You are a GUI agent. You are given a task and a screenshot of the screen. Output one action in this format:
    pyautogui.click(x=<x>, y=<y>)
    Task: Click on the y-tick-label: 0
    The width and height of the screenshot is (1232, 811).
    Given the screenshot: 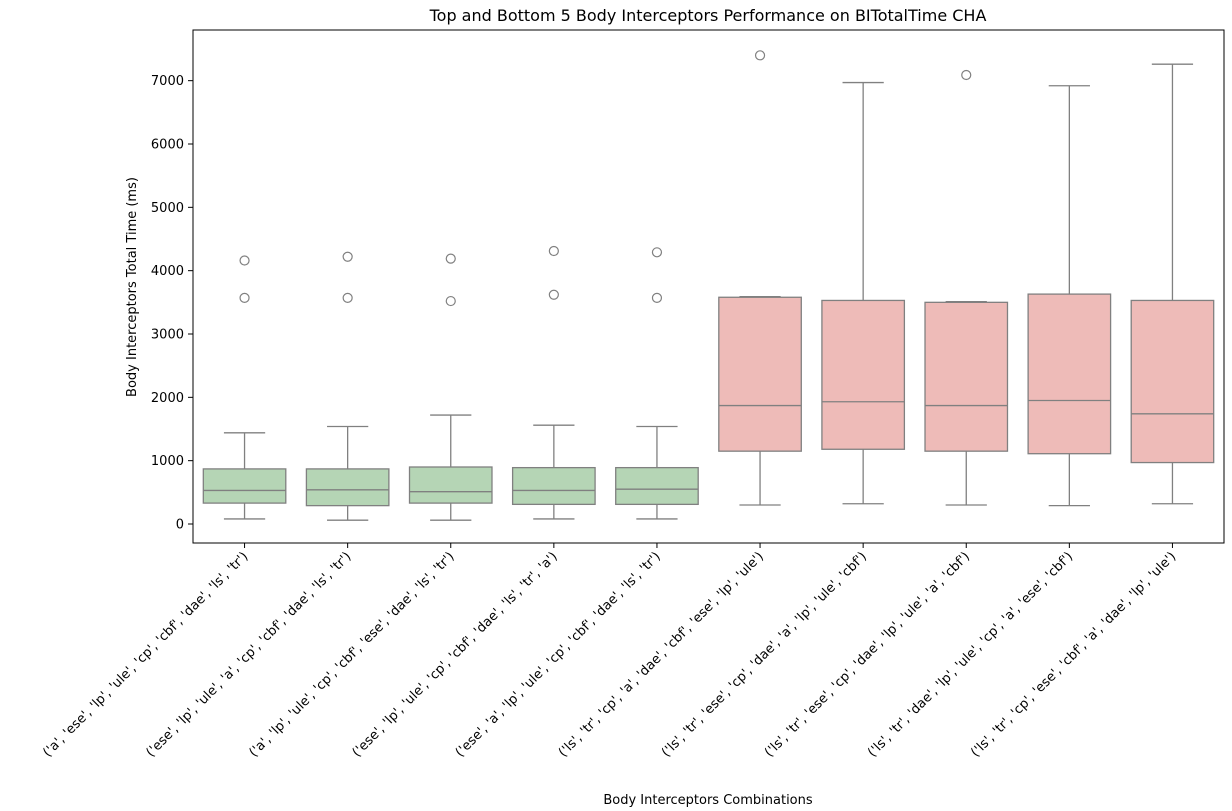 What is the action you would take?
    pyautogui.click(x=180, y=525)
    